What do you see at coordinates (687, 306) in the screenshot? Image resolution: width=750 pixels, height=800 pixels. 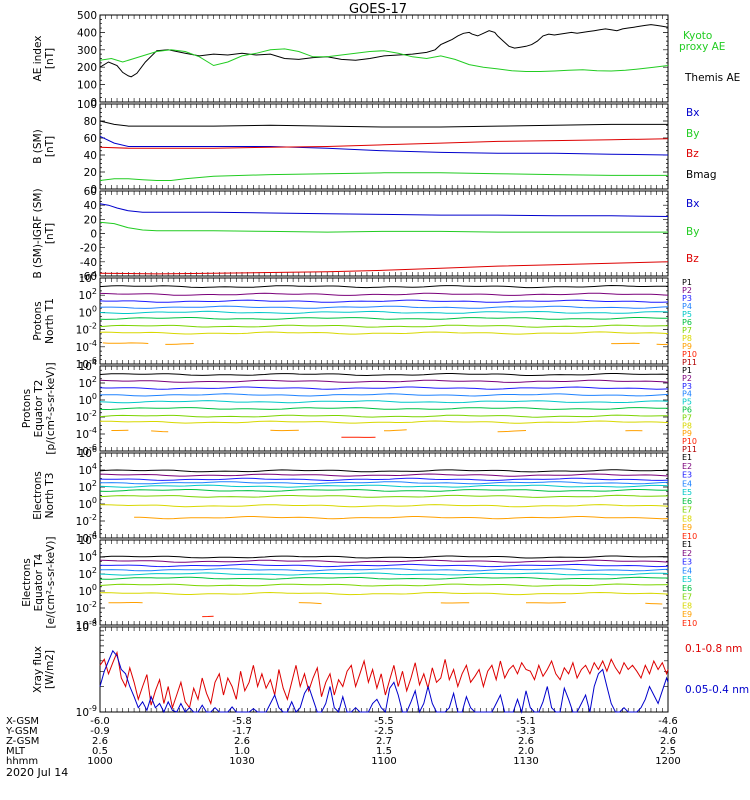 I see `pn-legend-P4: P4` at bounding box center [687, 306].